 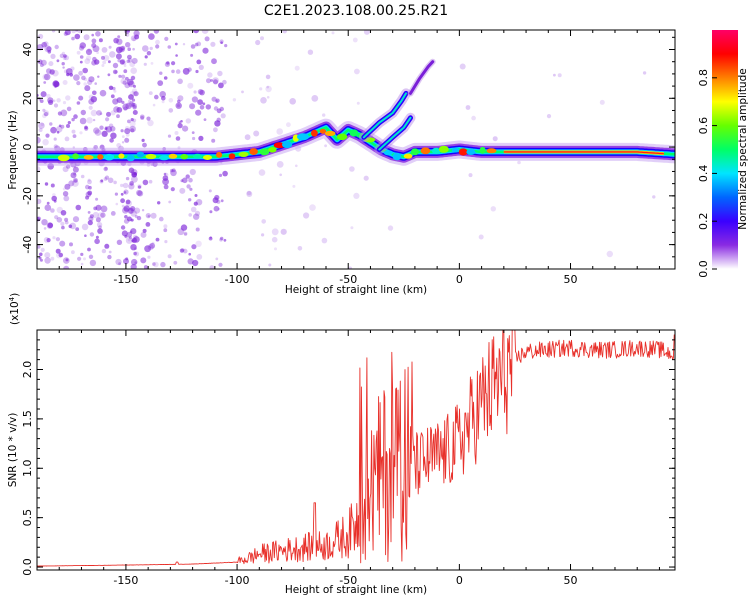 What do you see at coordinates (459, 279) in the screenshot?
I see `x-tick-label: 0` at bounding box center [459, 279].